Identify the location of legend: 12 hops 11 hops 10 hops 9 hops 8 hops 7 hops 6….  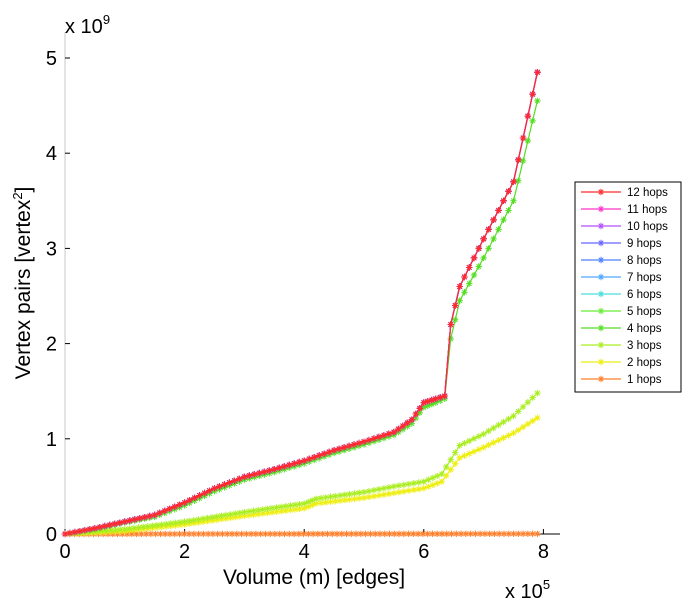
(628, 287).